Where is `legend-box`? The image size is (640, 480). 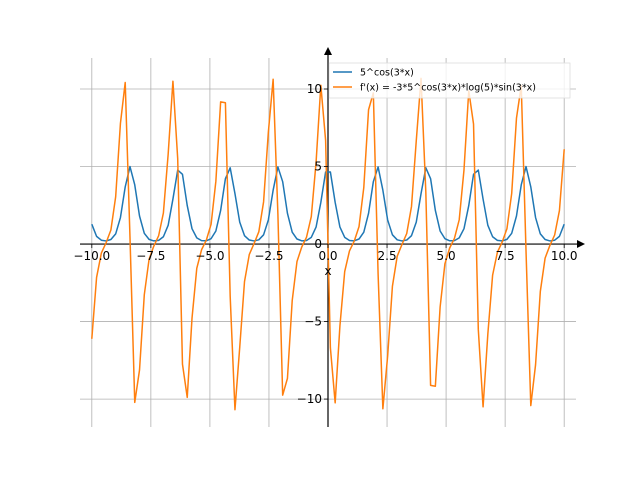 legend-box is located at coordinates (449, 80).